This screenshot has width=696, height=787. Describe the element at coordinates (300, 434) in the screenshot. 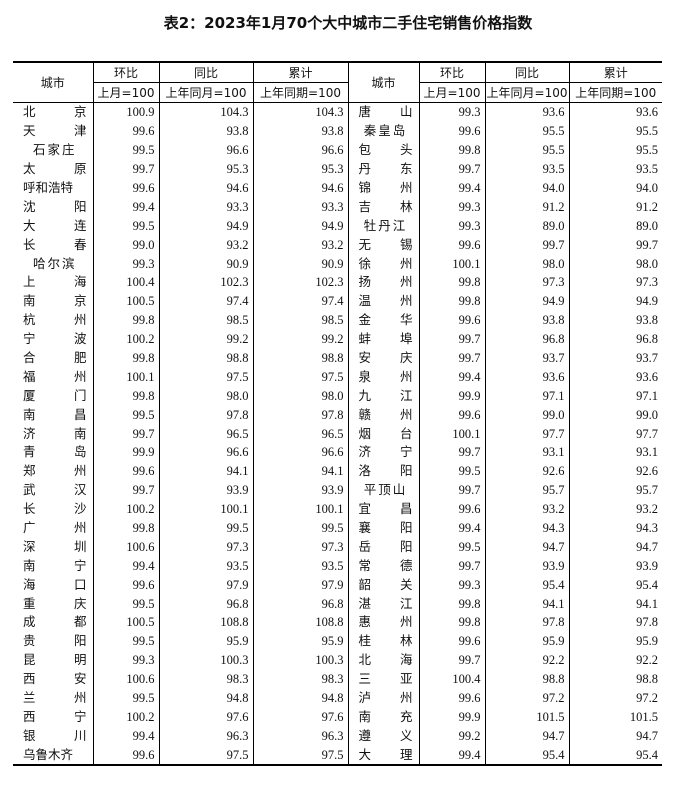

I see `cum-value: 96.5` at that location.